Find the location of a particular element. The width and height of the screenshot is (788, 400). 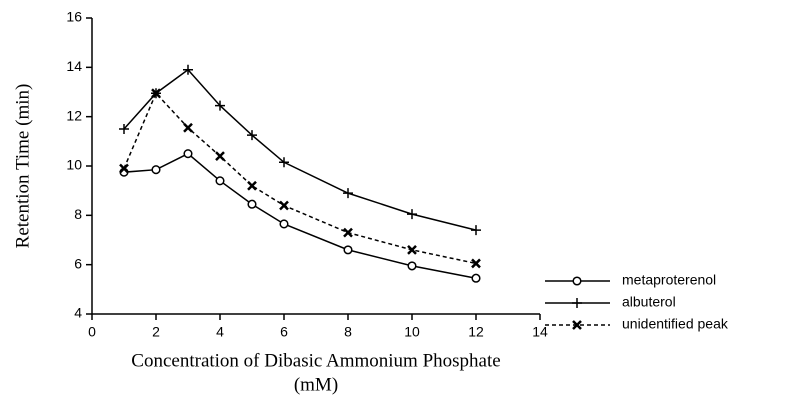

series-line is located at coordinates (300, 215).